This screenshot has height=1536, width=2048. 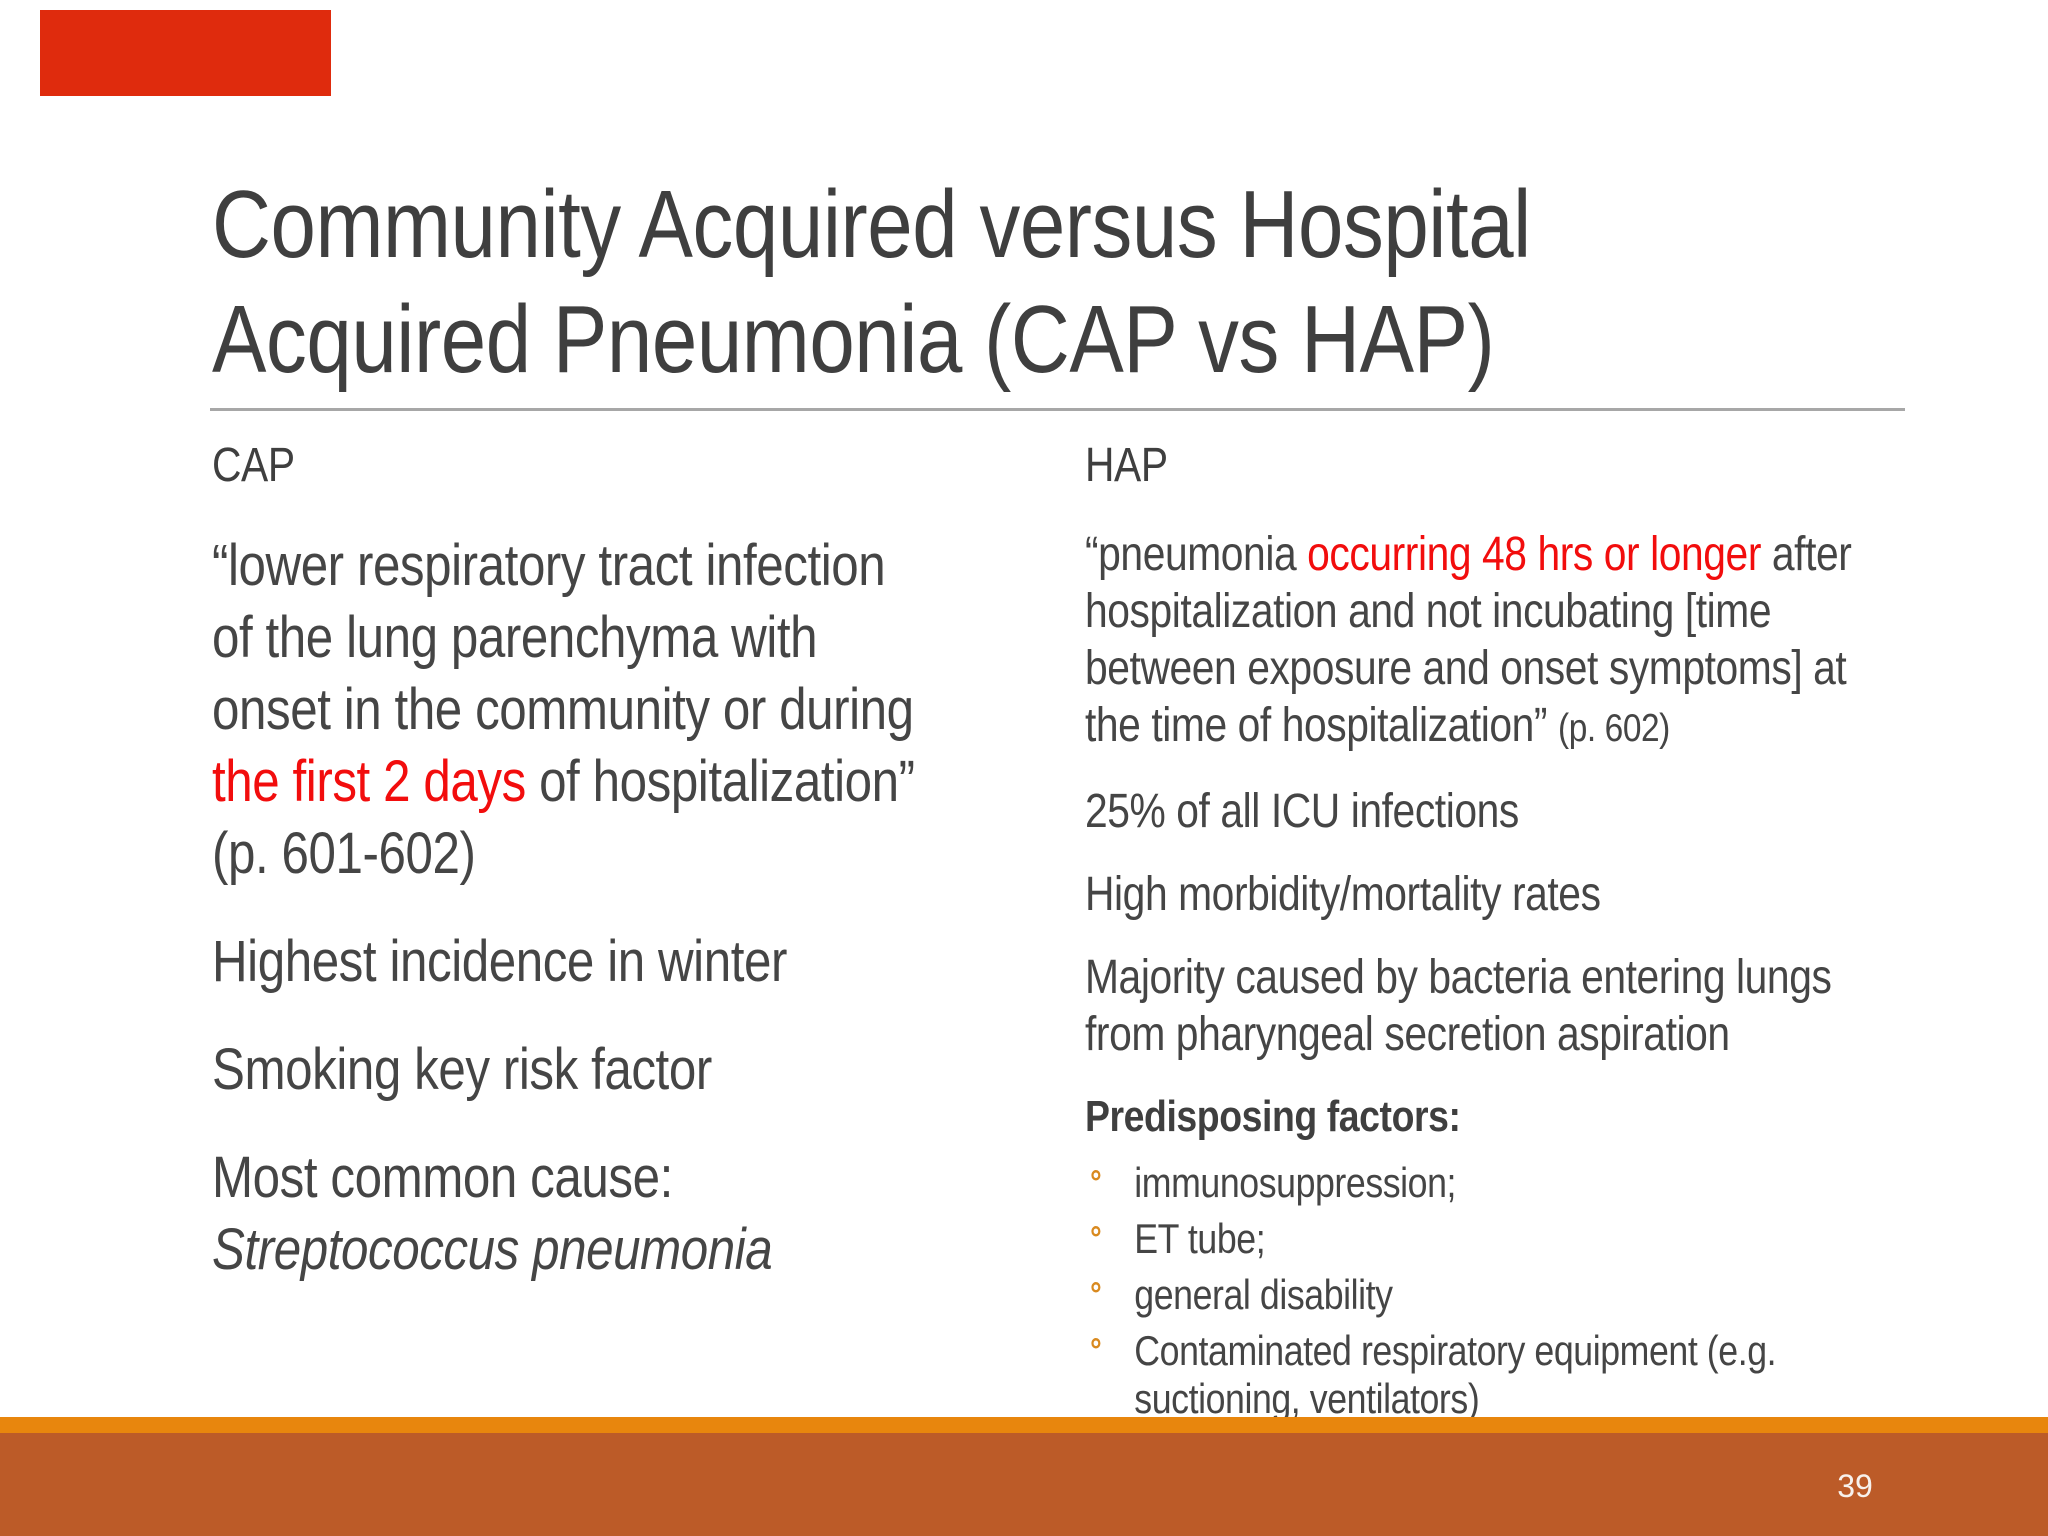 I want to click on slide-number: 39, so click(x=1855, y=1486).